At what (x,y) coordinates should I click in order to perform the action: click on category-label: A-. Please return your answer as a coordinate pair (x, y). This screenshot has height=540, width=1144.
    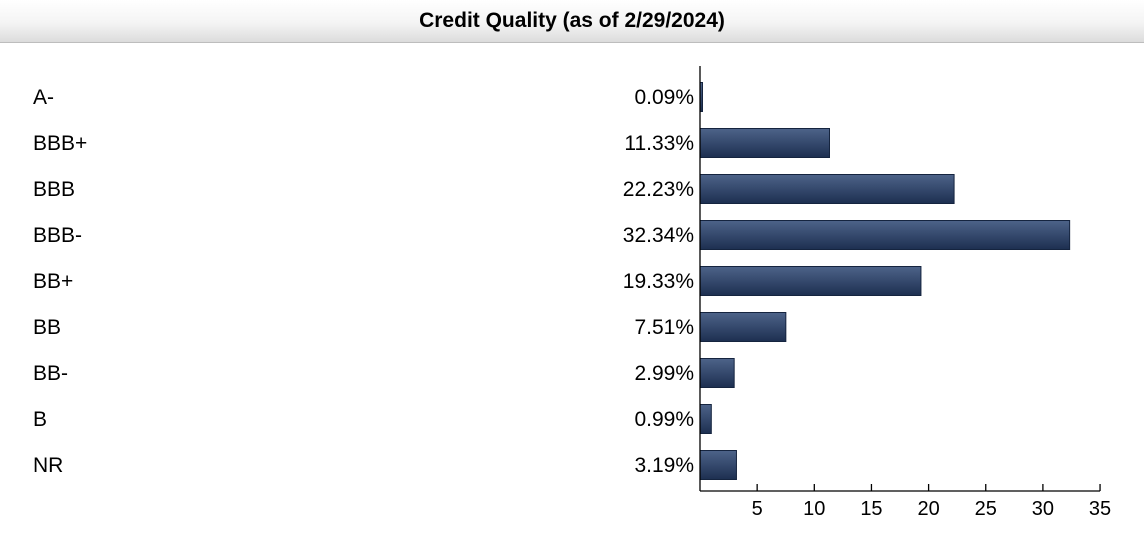
    Looking at the image, I should click on (43, 97).